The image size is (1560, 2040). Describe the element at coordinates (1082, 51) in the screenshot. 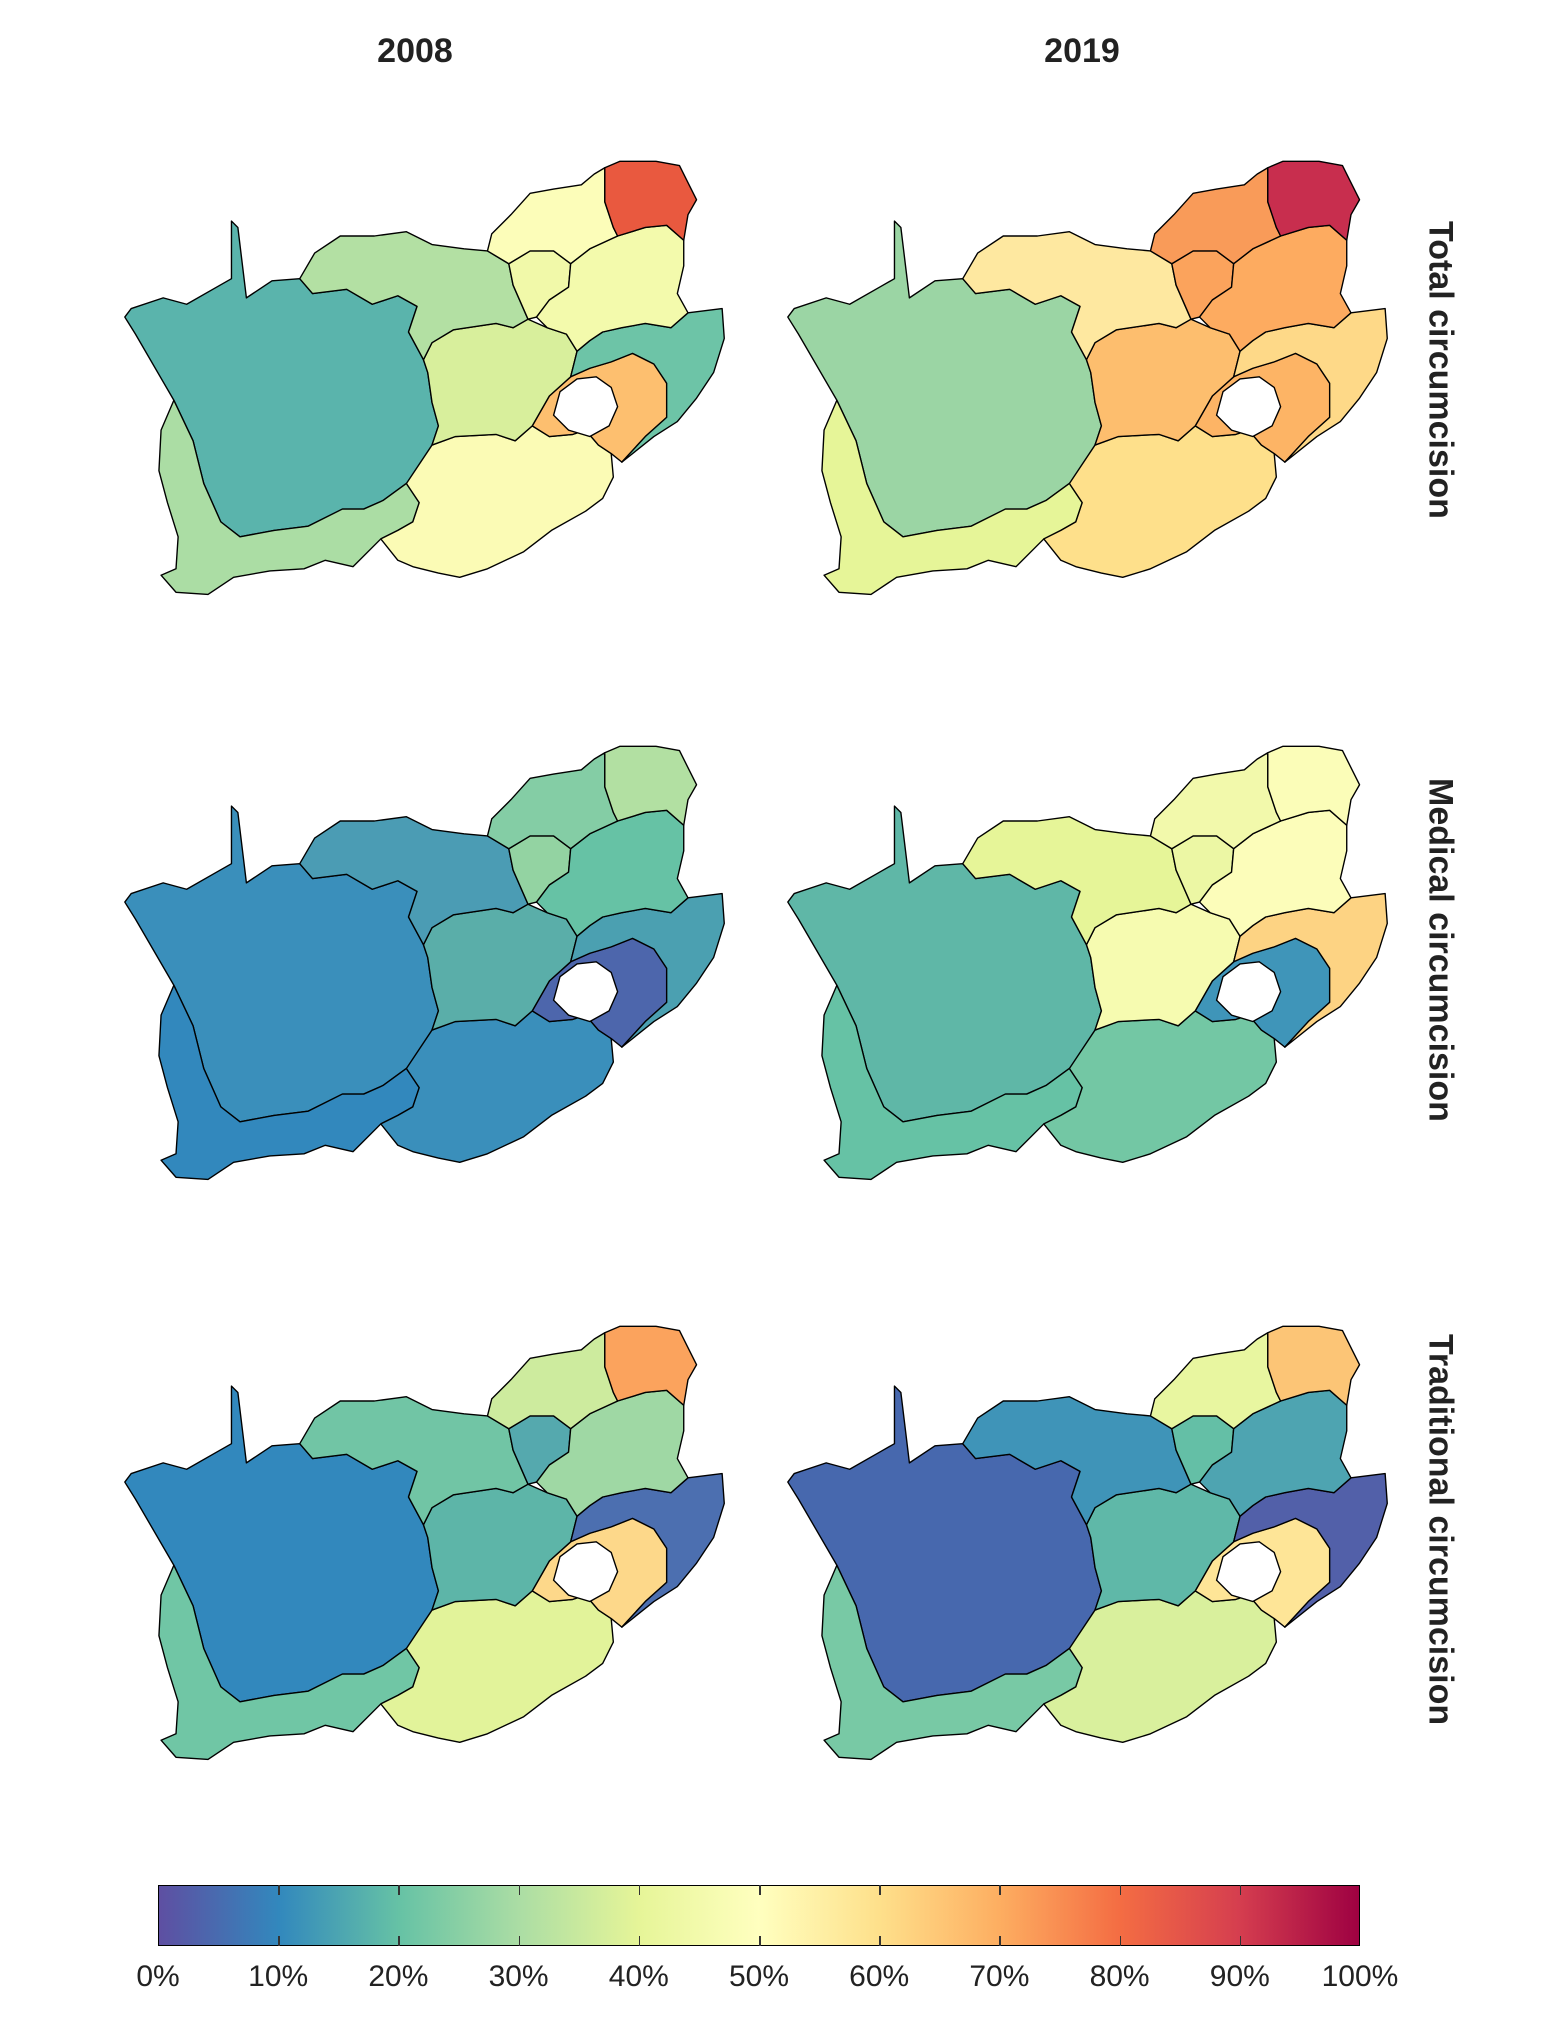

I see `column-title-2019: 2019` at that location.